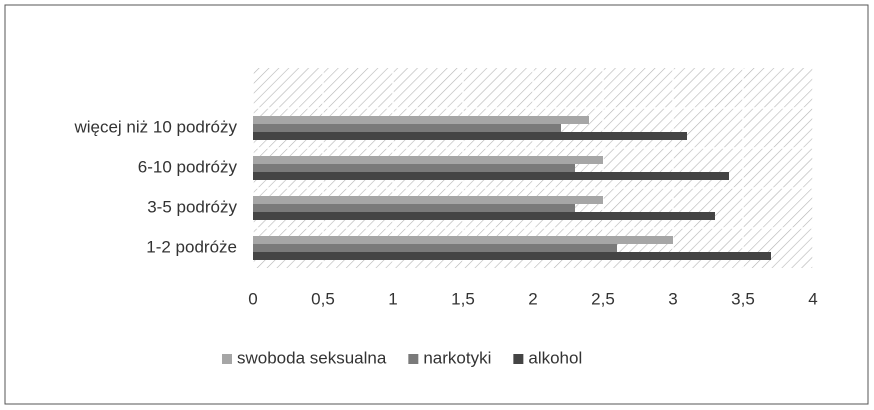  What do you see at coordinates (463, 298) in the screenshot?
I see `x-tick-label: 1,5` at bounding box center [463, 298].